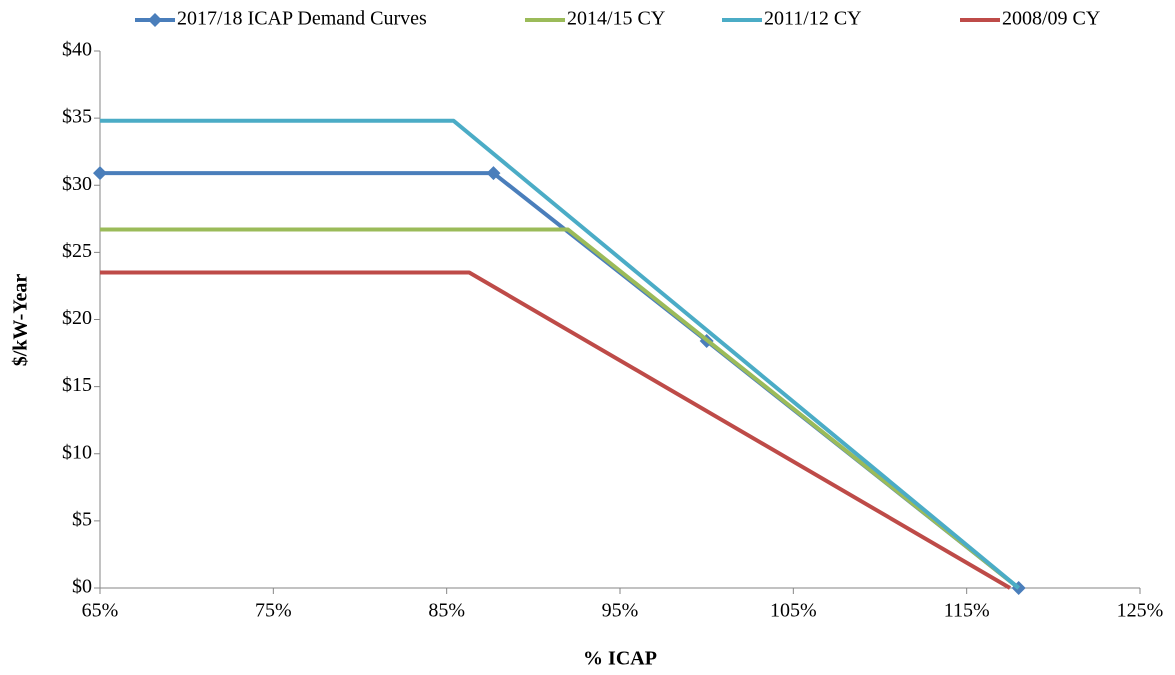 The image size is (1175, 675). I want to click on x-tick-label: 105%, so click(793, 611).